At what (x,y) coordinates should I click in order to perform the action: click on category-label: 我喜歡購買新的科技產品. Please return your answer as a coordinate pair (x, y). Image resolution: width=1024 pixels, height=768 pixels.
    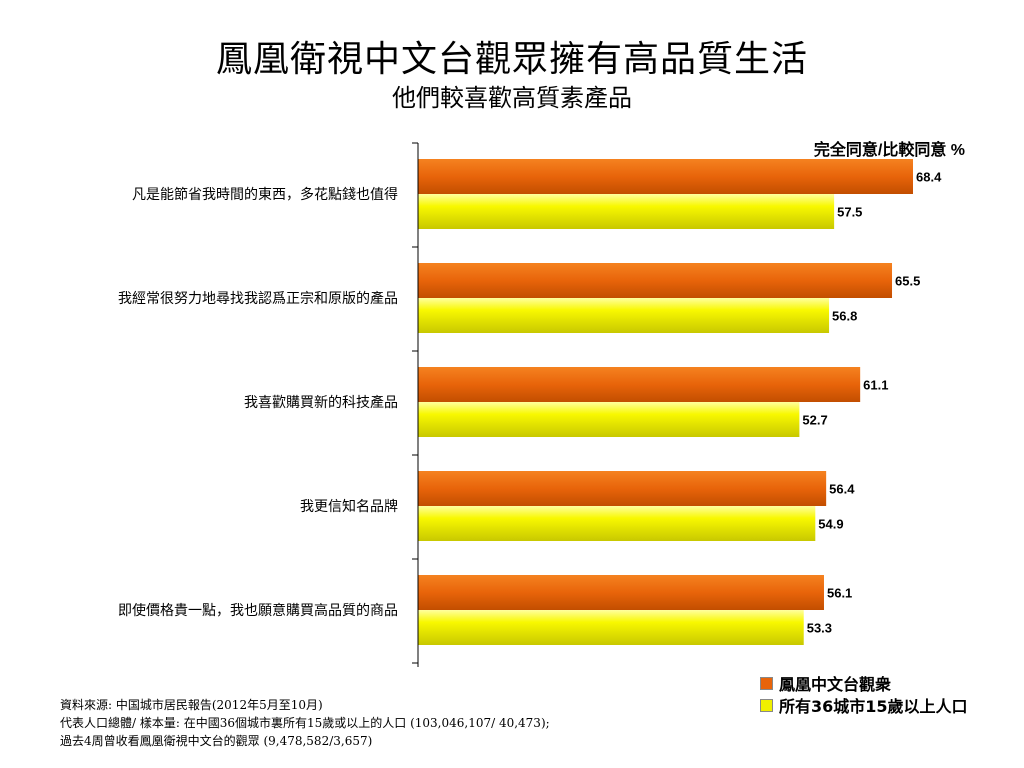
    Looking at the image, I should click on (321, 402).